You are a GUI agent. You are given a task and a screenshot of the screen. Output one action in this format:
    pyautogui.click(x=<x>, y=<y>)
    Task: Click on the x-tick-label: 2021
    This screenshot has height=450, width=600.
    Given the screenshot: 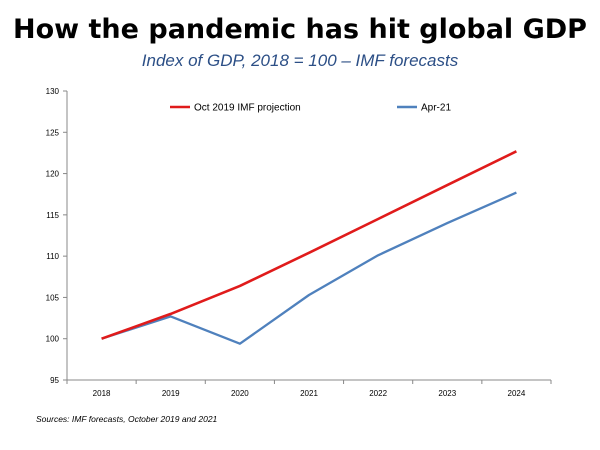 What is the action you would take?
    pyautogui.click(x=309, y=393)
    